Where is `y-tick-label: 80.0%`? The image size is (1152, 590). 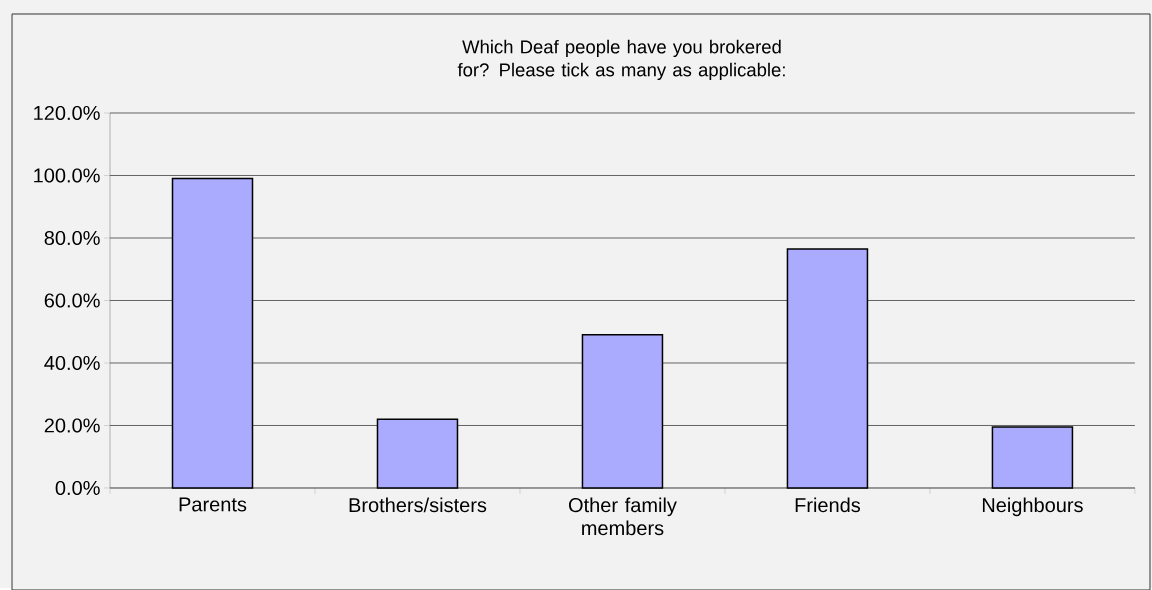 y-tick-label: 80.0% is located at coordinates (72, 237).